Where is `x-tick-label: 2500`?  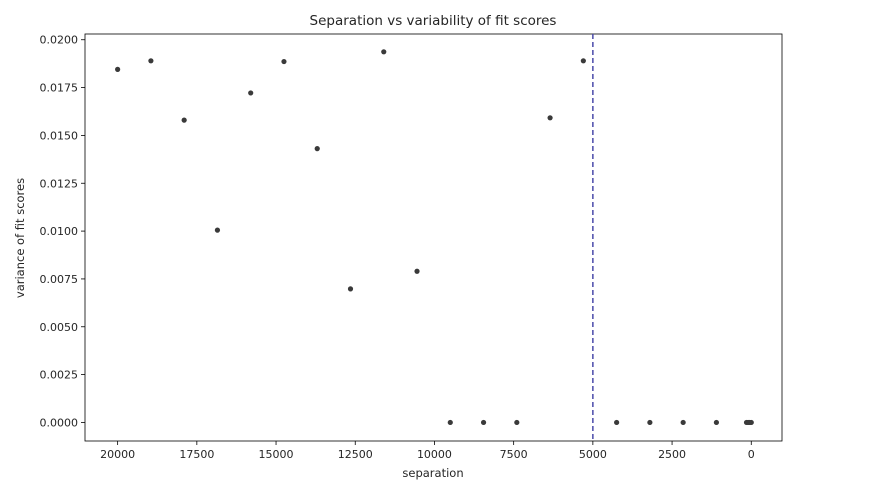
x-tick-label: 2500 is located at coordinates (672, 454).